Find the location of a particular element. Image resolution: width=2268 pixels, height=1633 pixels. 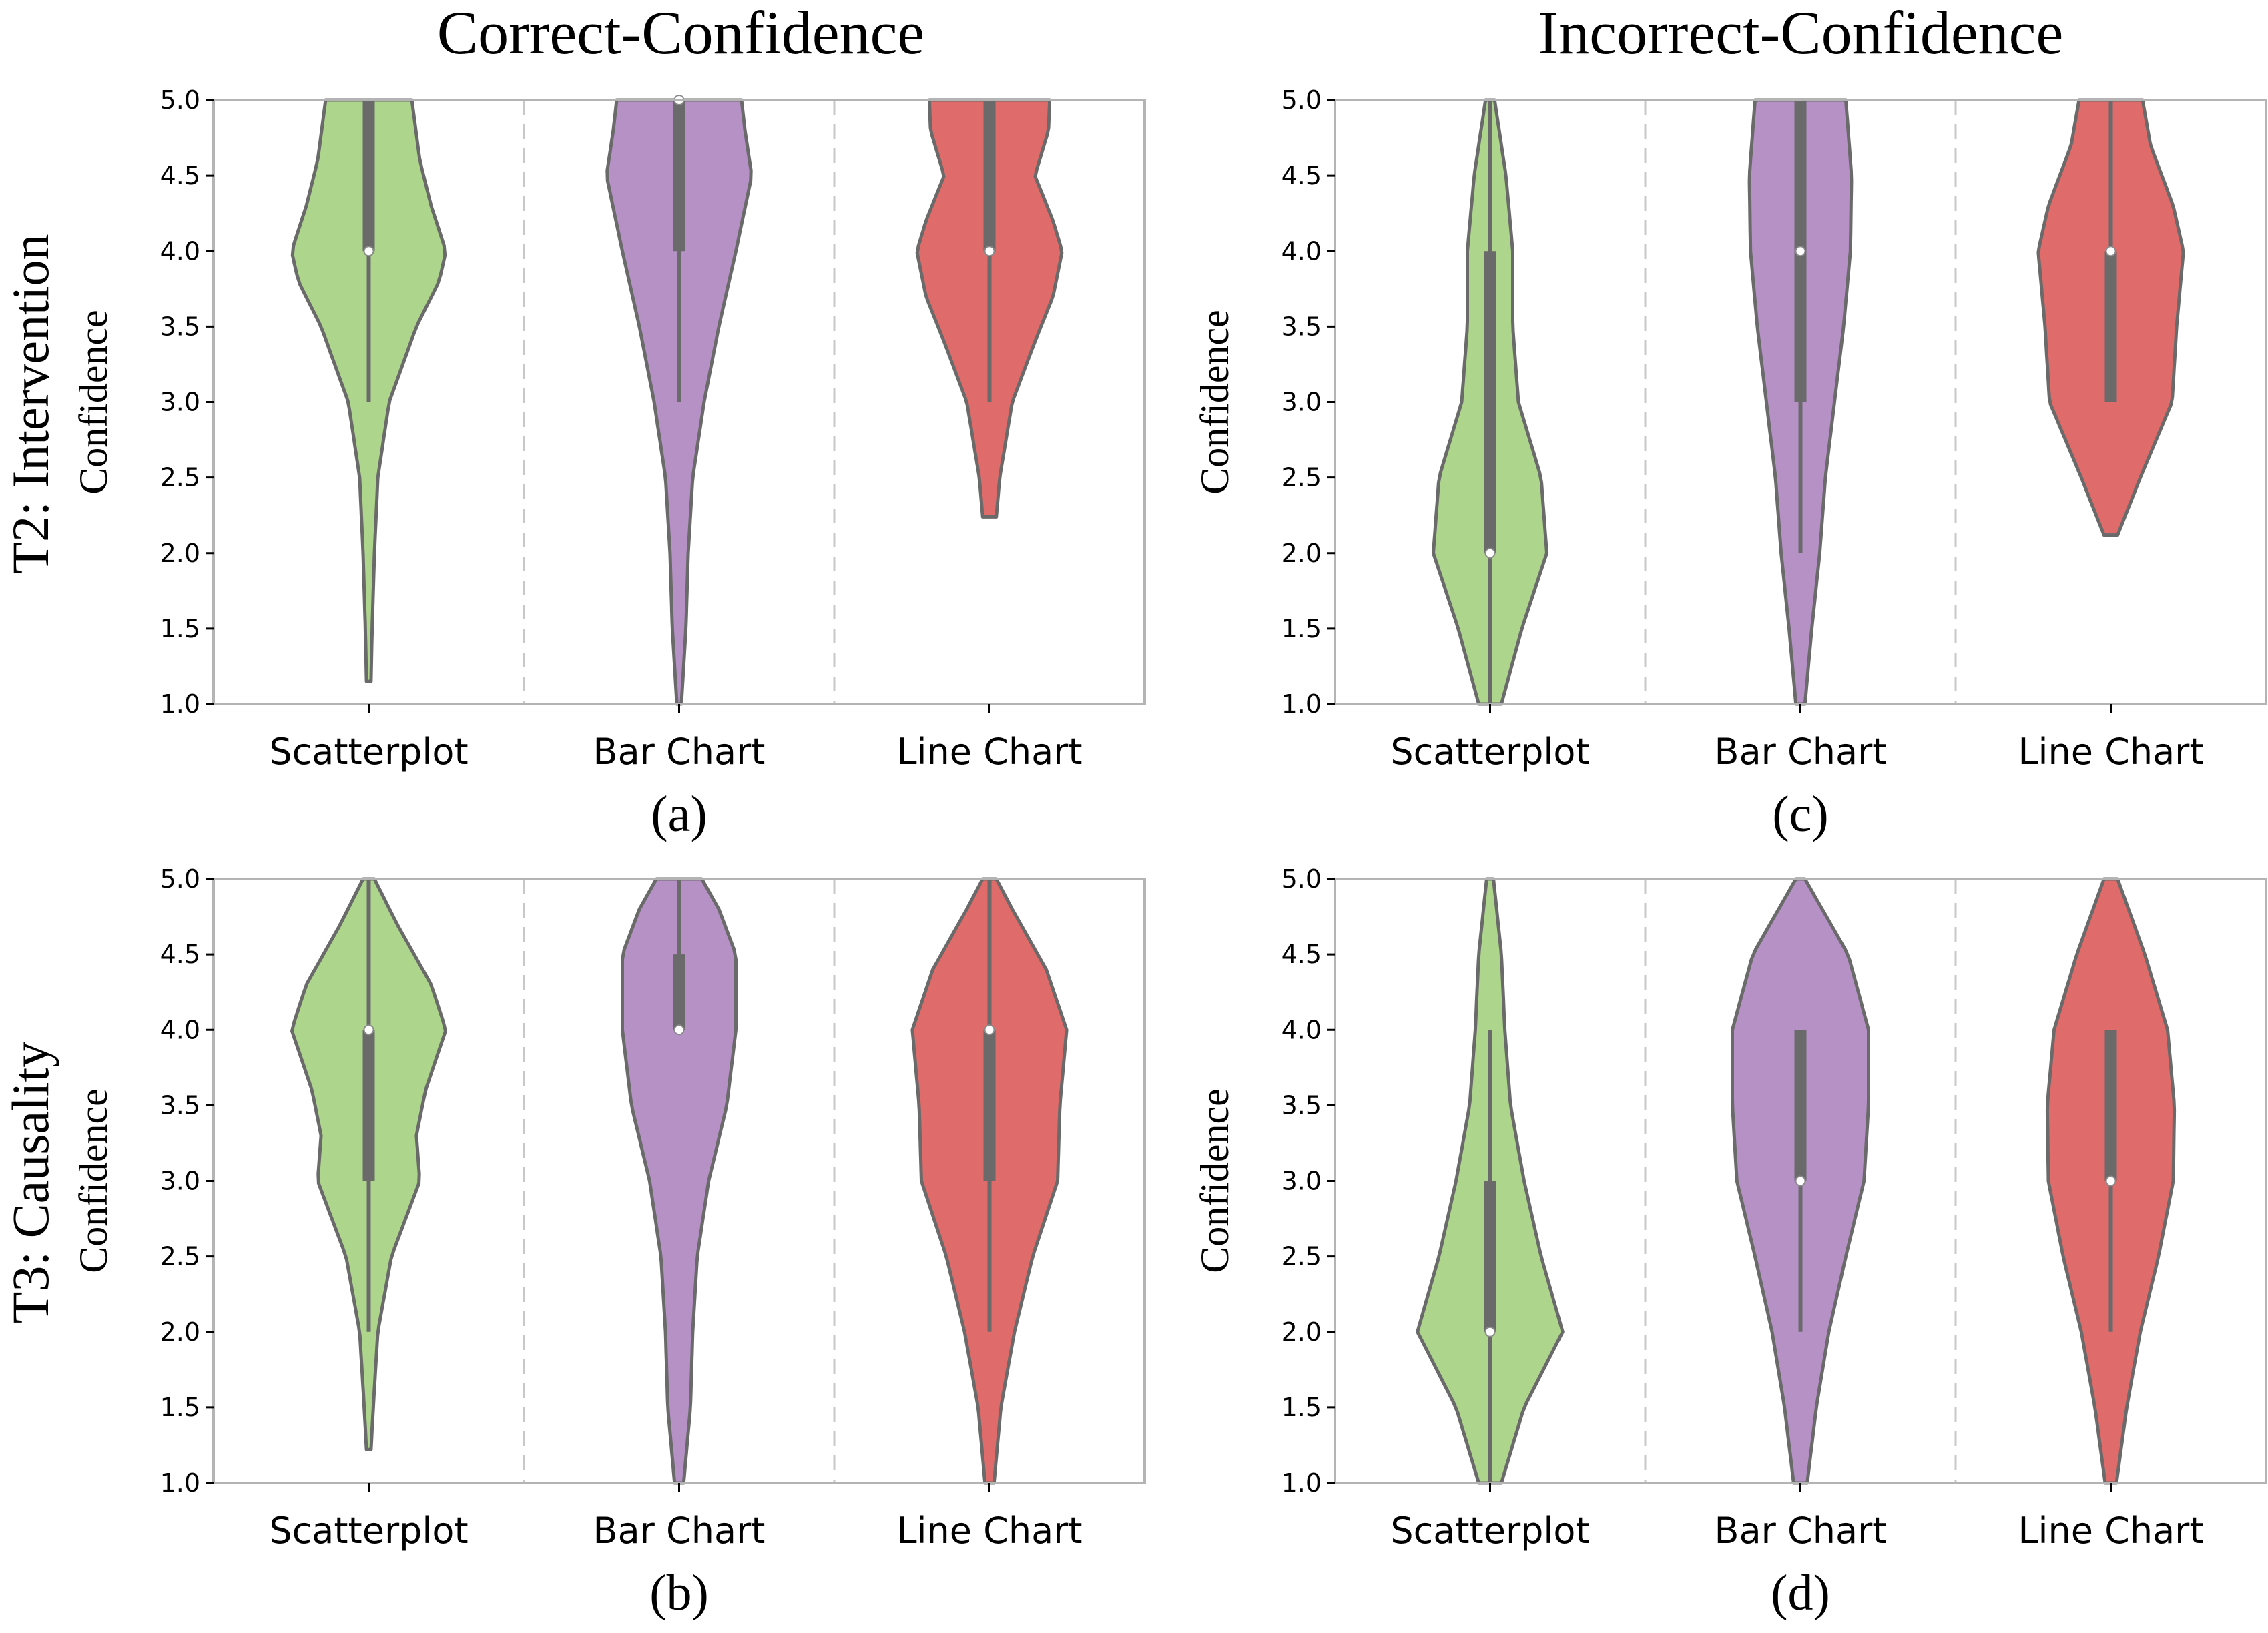

panel-label: (b) is located at coordinates (679, 1593).